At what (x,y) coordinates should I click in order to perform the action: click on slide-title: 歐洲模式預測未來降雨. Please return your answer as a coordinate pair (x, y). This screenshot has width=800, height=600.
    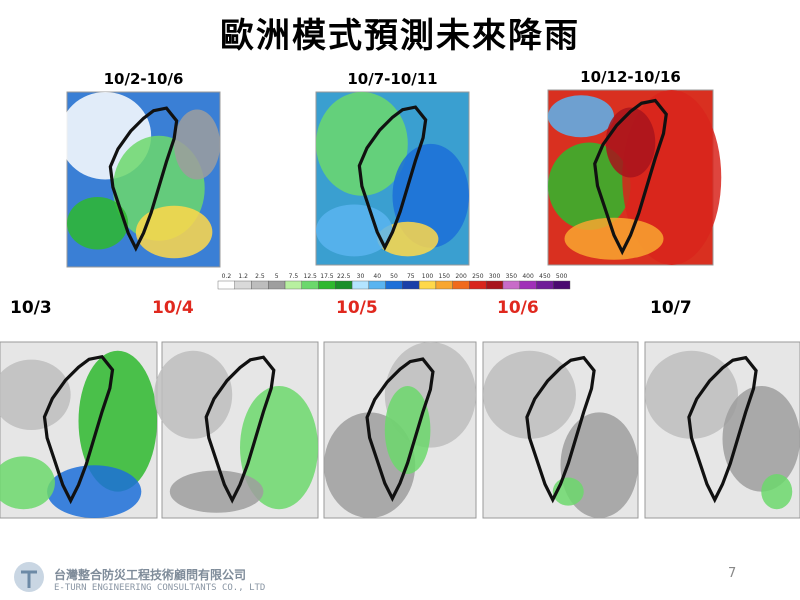
    Looking at the image, I should click on (400, 36).